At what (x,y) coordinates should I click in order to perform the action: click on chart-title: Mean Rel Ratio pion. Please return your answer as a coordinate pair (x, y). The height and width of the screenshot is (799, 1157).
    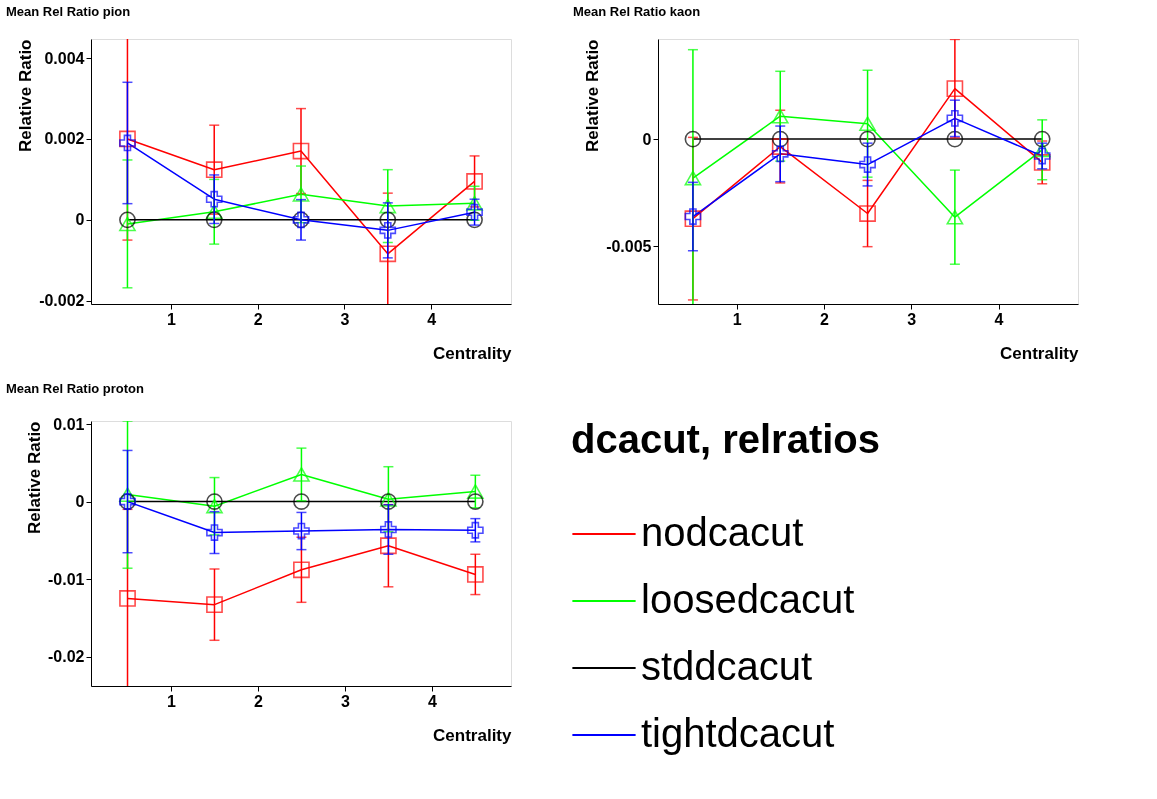
    Looking at the image, I should click on (68, 11).